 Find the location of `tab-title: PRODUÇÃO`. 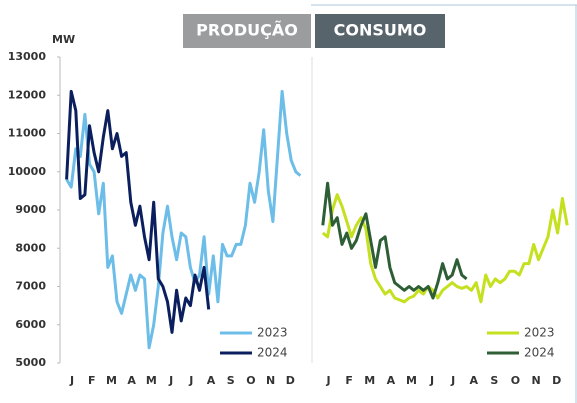

tab-title: PRODUÇÃO is located at coordinates (247, 30).